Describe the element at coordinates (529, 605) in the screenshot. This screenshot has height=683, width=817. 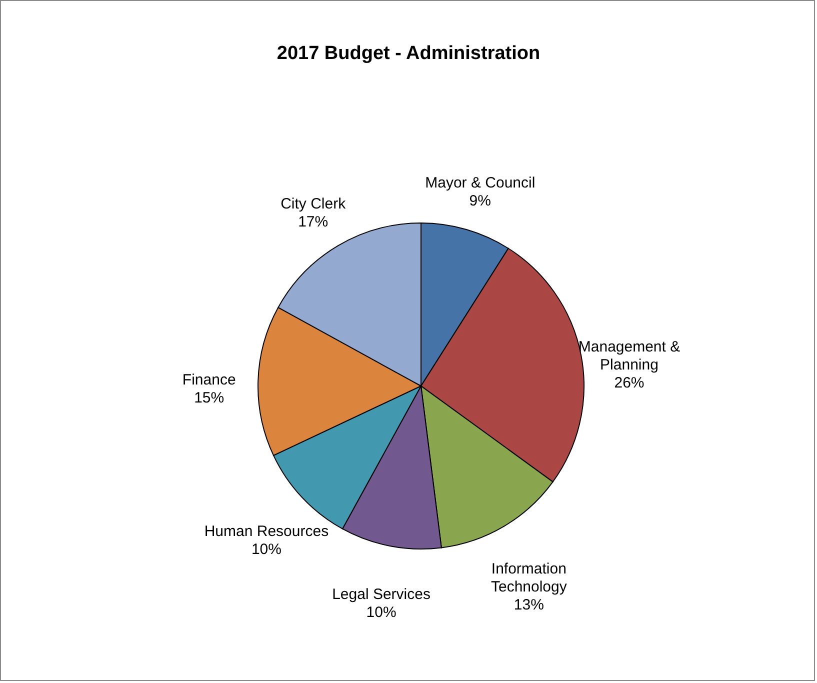
I see `data-label: 13%` at that location.